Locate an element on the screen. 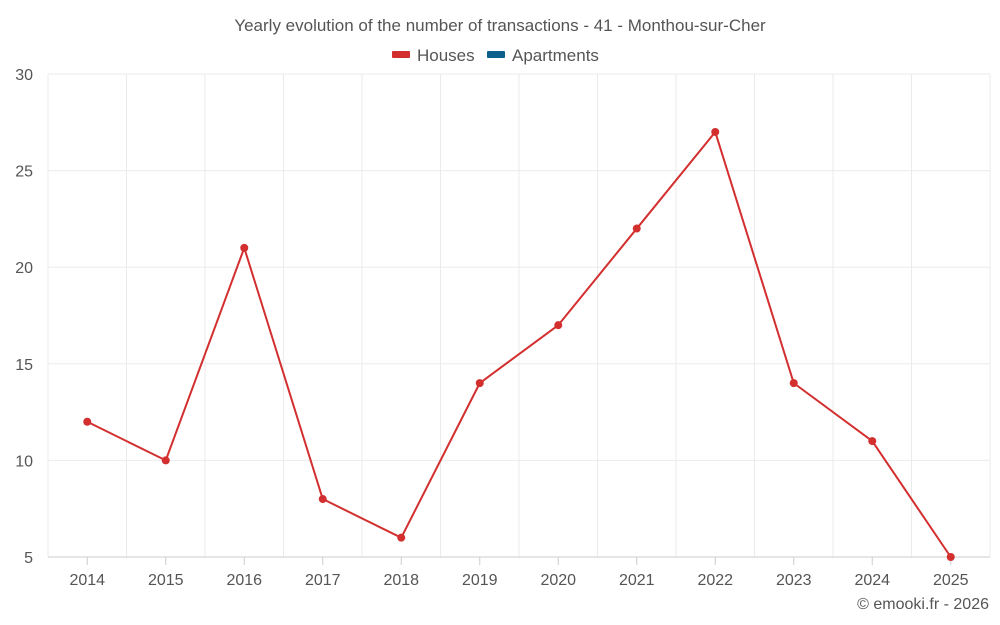 This screenshot has height=625, width=1000. x-tick-label: 2015 is located at coordinates (166, 580).